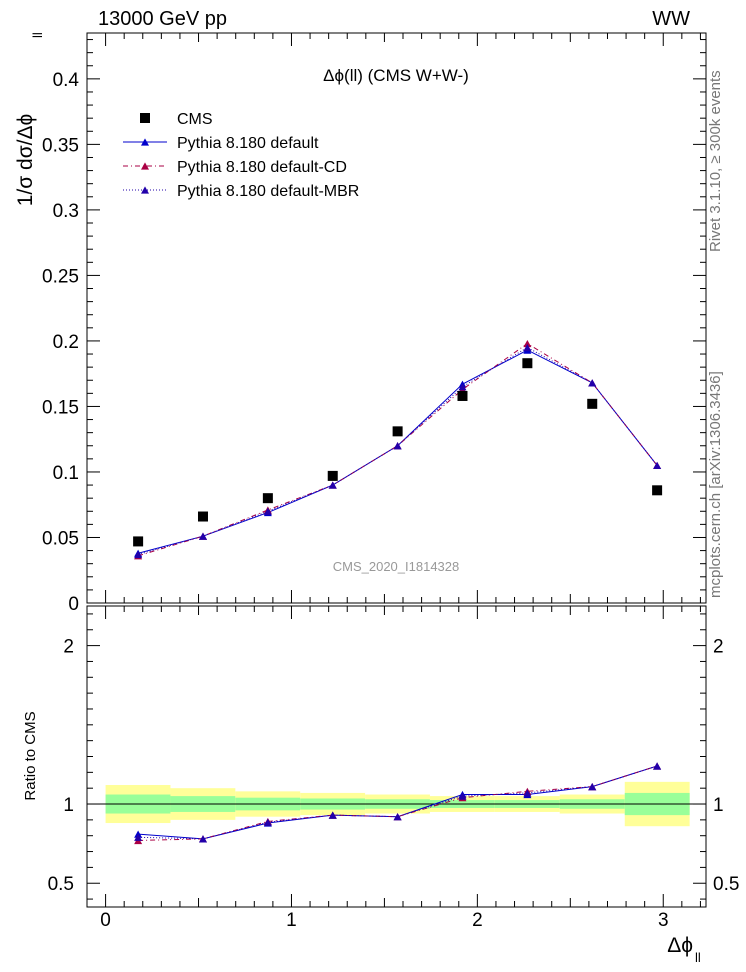 This screenshot has height=972, width=746. What do you see at coordinates (396, 566) in the screenshot?
I see `analysis-watermark: CMS_2020_I1814328` at bounding box center [396, 566].